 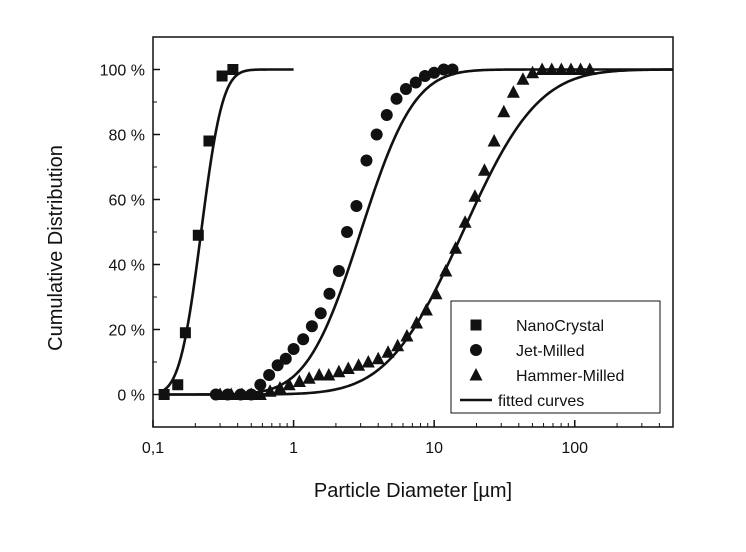 I want to click on legend-label: NanoCrystal, so click(x=560, y=326).